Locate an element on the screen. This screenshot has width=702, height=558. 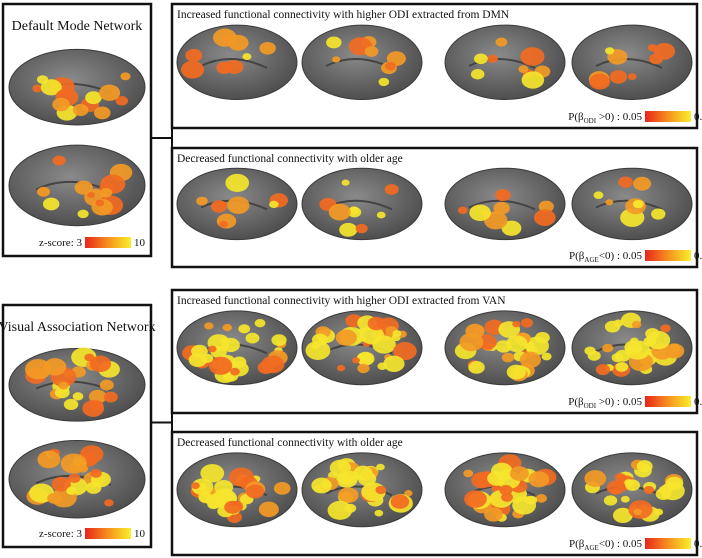
legend-sub: AGE is located at coordinates (591, 260).